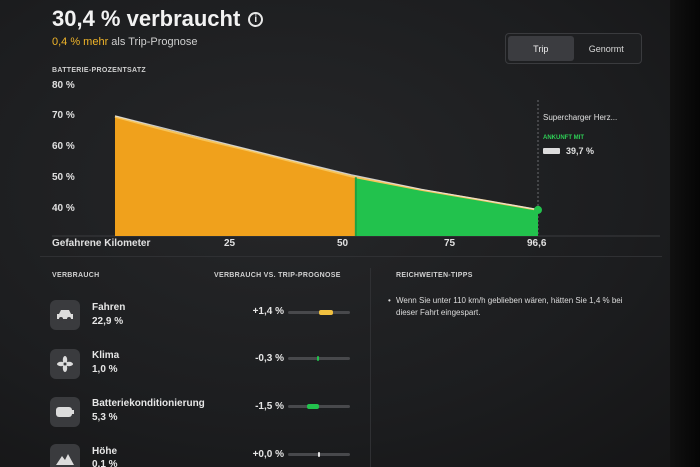 Image resolution: width=700 pixels, height=467 pixels. I want to click on chart-title: BATTERIE-PROZENTSATZ, so click(99, 70).